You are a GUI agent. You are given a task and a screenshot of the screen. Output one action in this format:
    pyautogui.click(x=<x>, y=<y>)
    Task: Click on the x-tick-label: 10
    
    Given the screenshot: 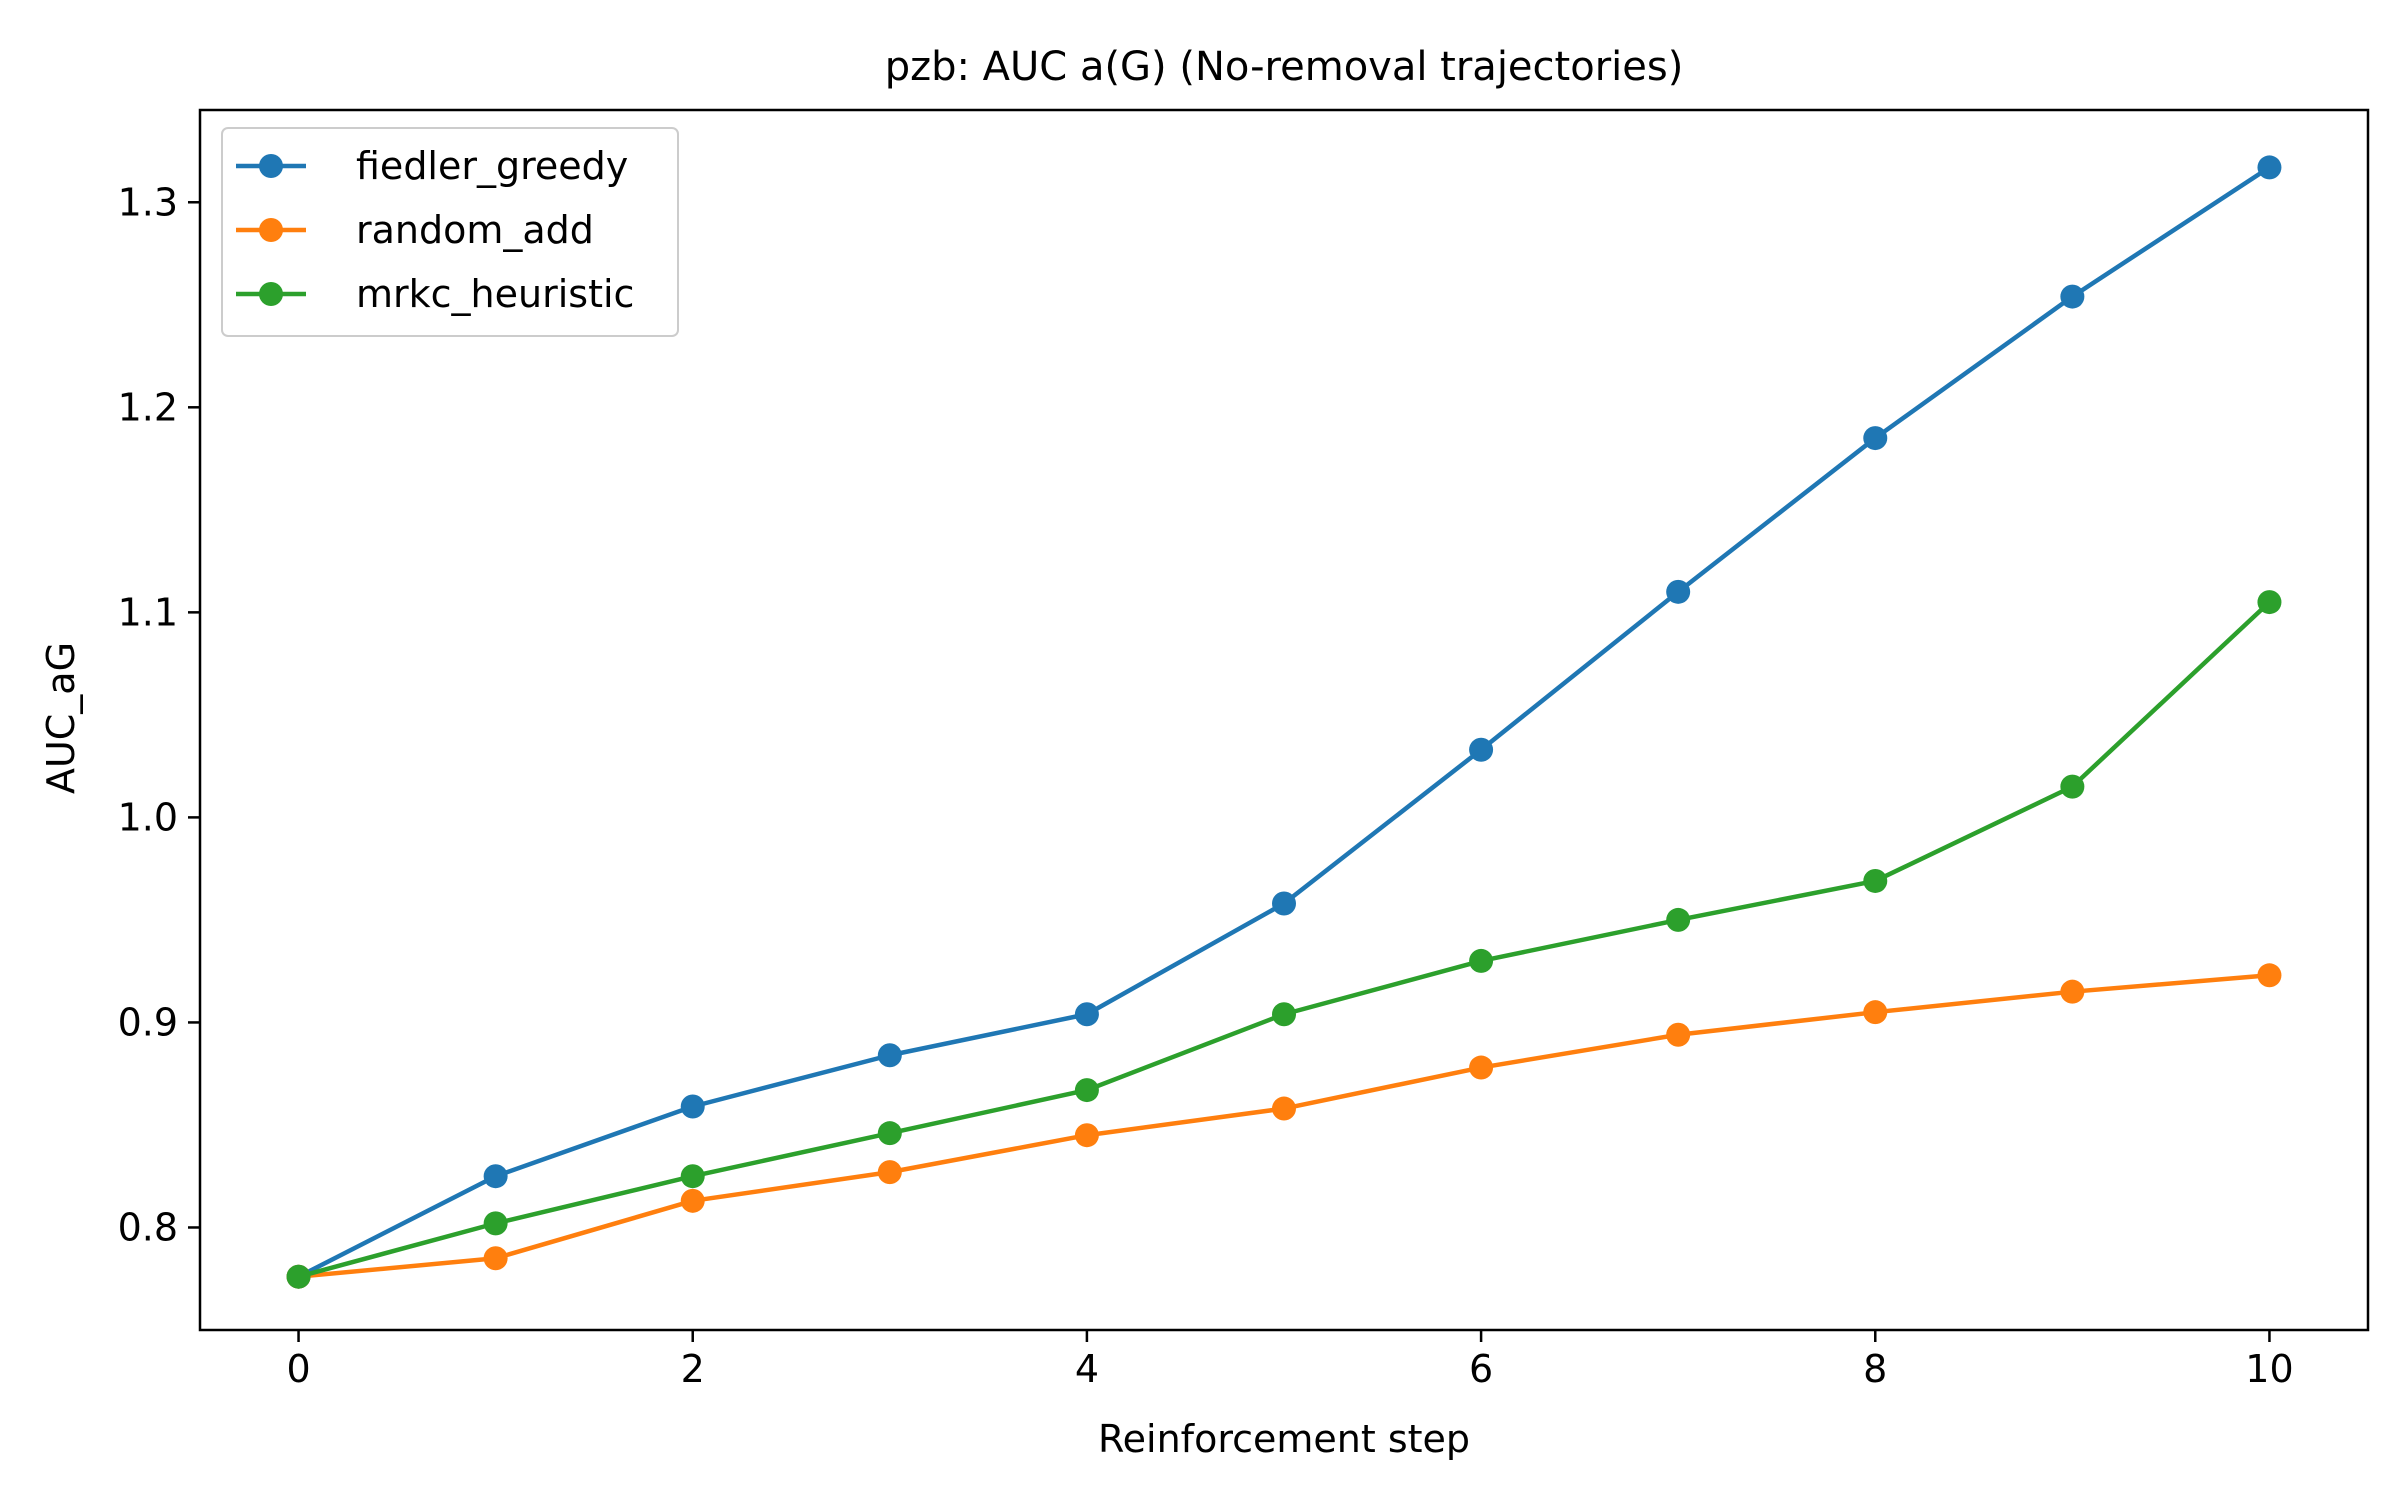 What is the action you would take?
    pyautogui.click(x=2269, y=1369)
    